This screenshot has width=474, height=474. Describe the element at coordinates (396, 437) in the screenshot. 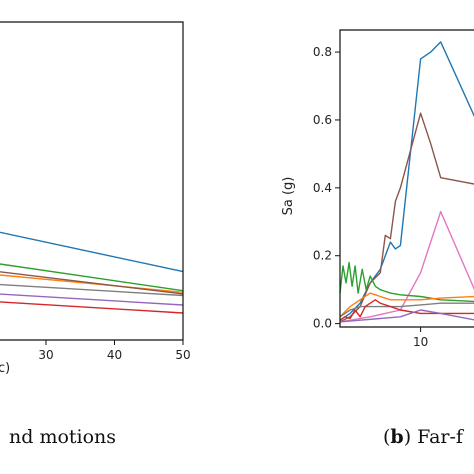

I see `panel-b-caption-label: b` at that location.